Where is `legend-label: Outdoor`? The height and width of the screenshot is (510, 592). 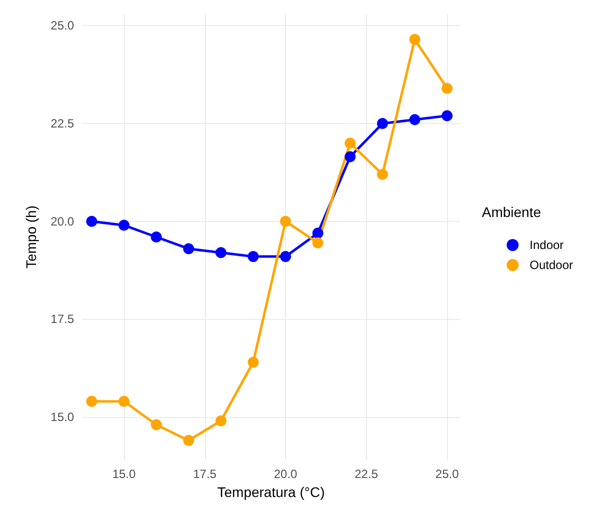
legend-label: Outdoor is located at coordinates (552, 265).